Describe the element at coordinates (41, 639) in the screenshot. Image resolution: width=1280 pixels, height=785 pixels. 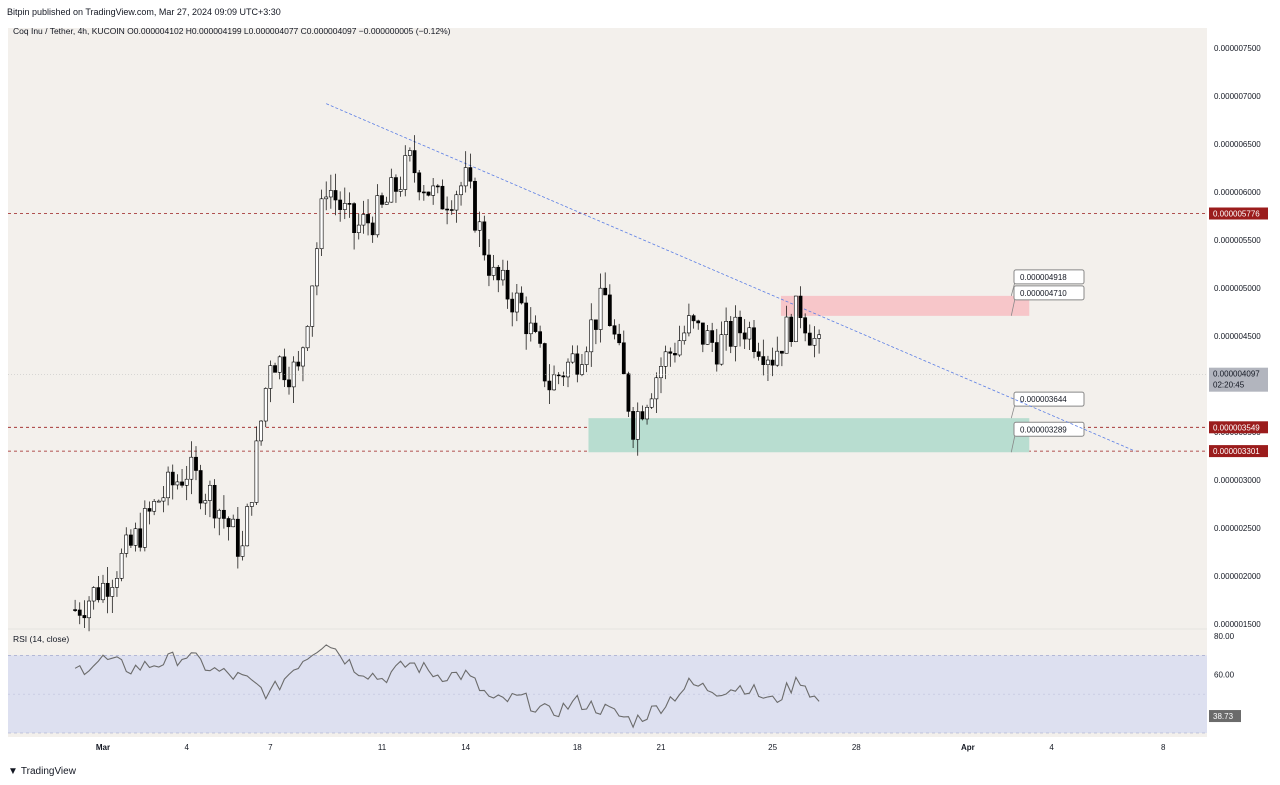
I see `rsi-title: RSI (14, close)` at that location.